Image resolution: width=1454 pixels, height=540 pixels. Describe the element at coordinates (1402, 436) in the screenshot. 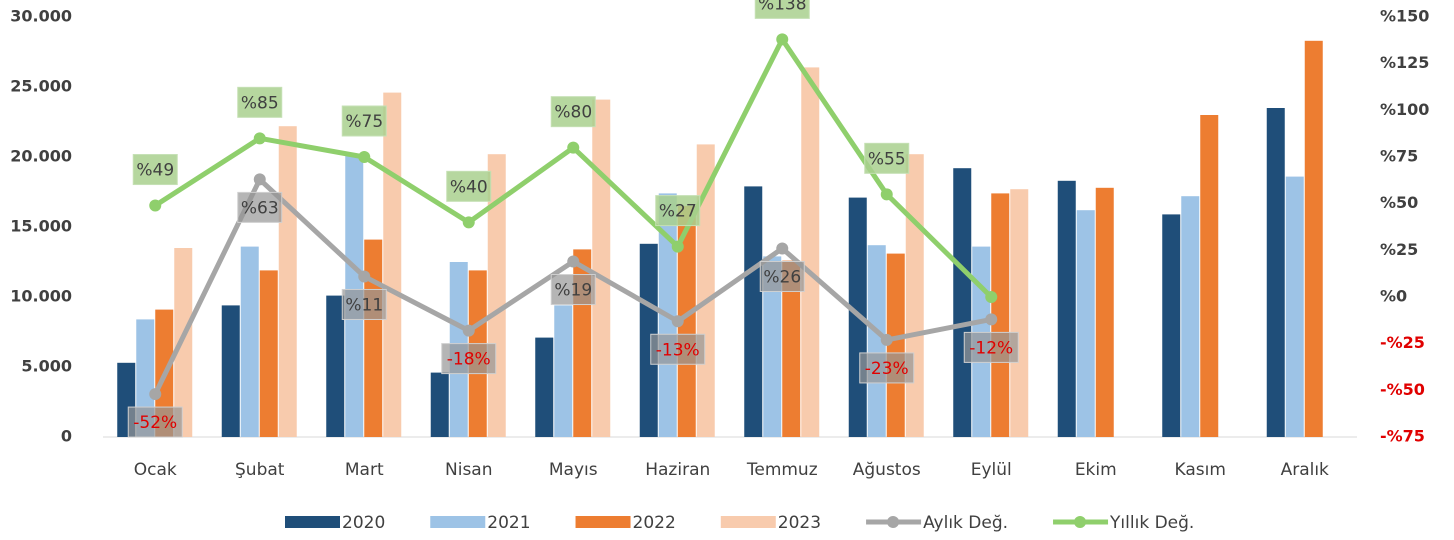

I see `y2-tick-label: -%75` at that location.